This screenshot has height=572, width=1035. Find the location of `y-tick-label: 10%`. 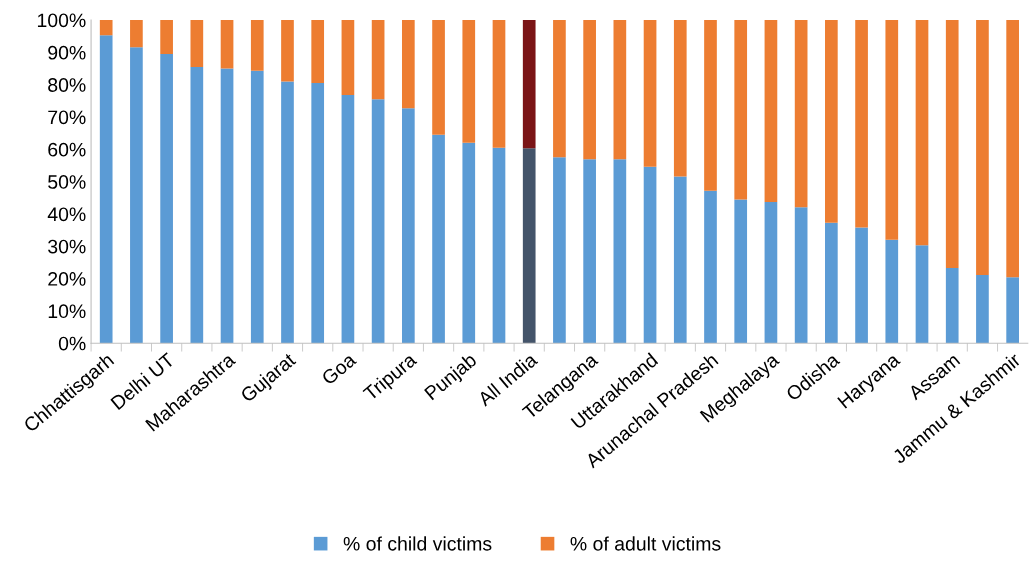

y-tick-label: 10% is located at coordinates (67, 311).